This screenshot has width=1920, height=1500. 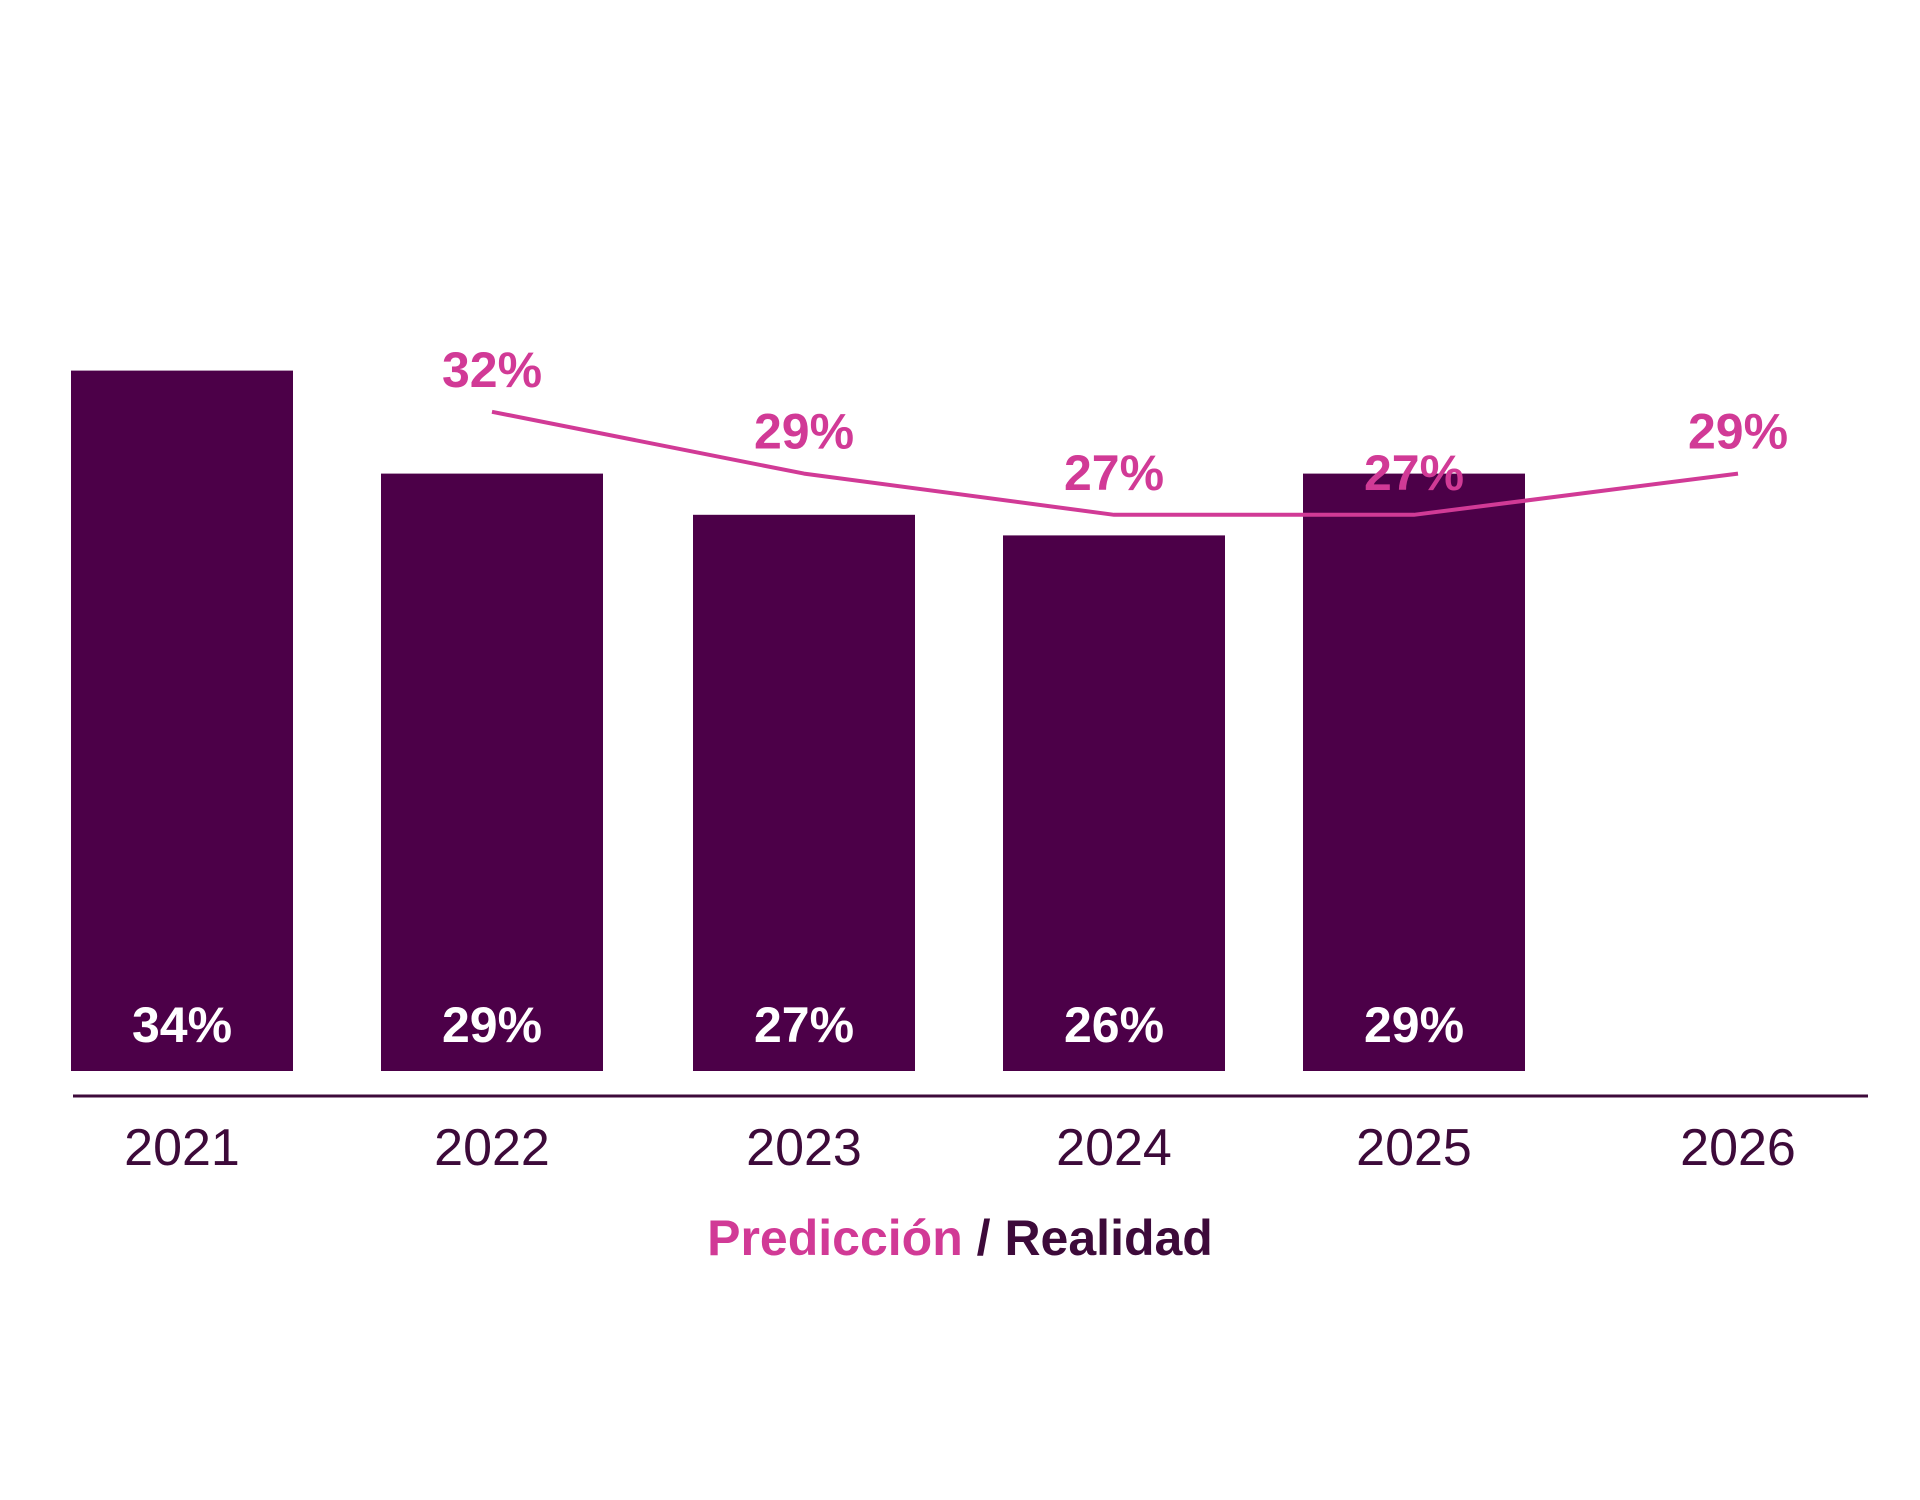 I want to click on bar-2024, so click(x=1114, y=803).